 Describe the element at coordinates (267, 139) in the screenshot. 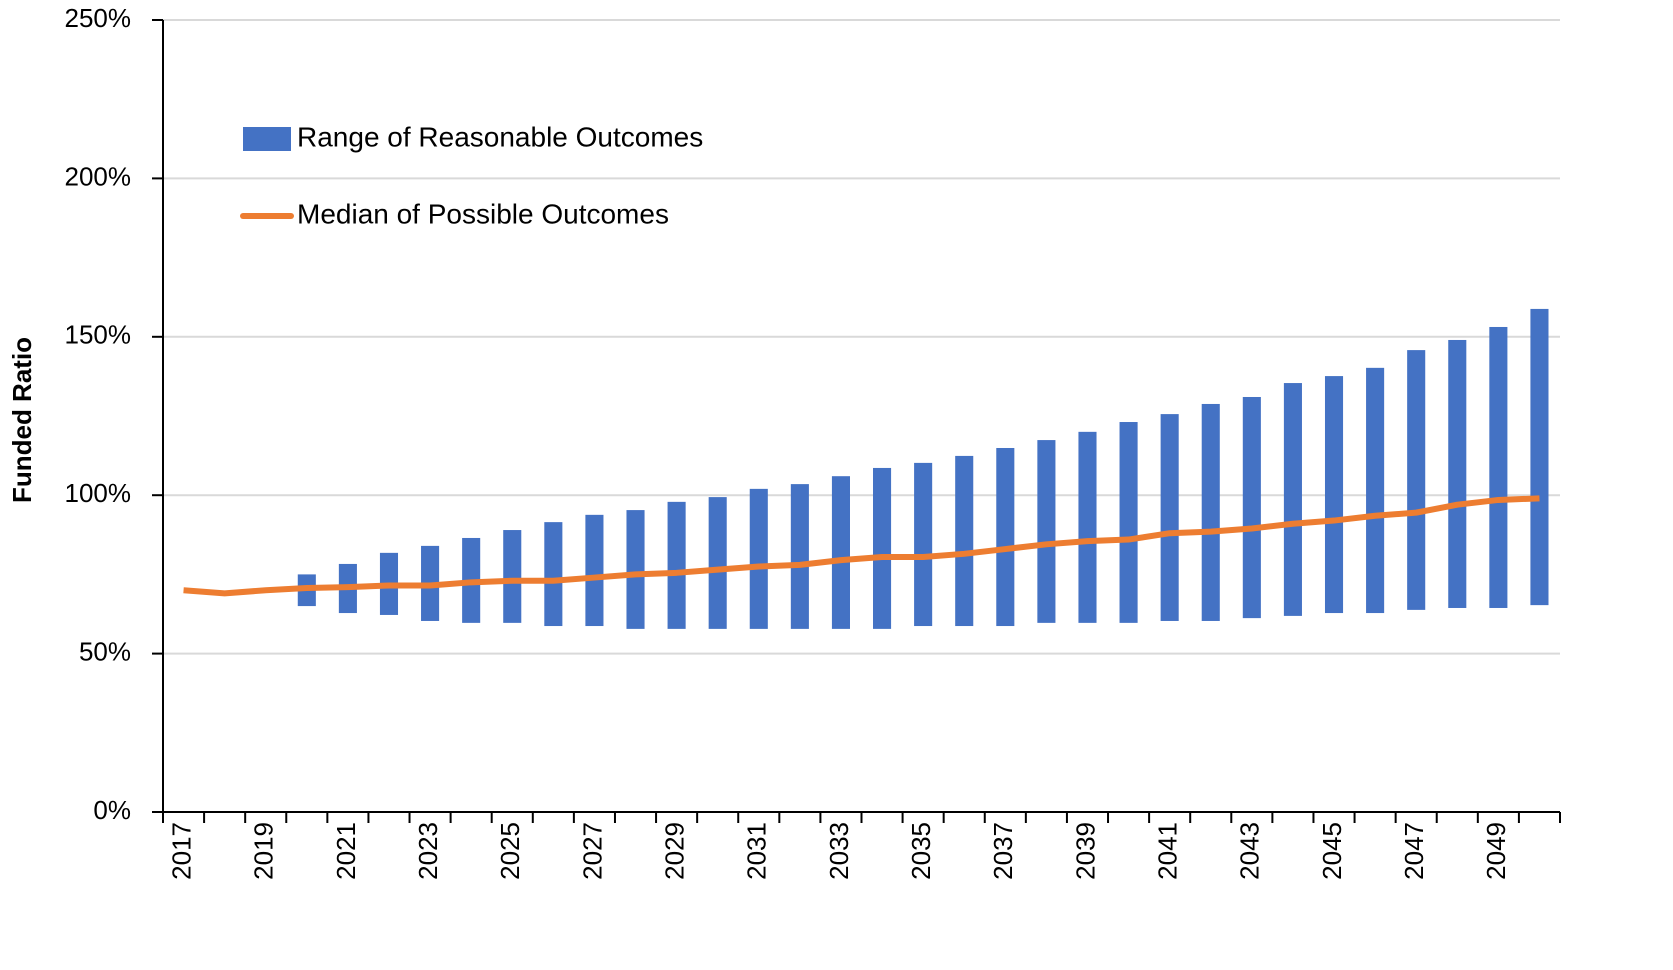

I see `legend-swatch` at that location.